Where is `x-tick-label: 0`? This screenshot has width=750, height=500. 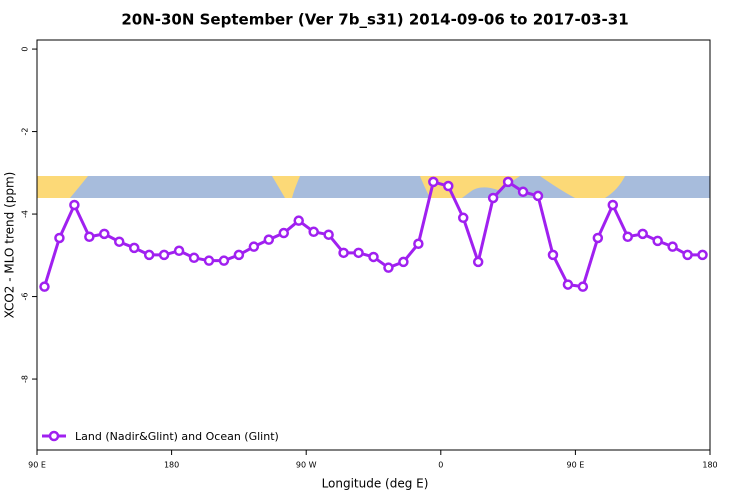
x-tick-label: 0 is located at coordinates (440, 465).